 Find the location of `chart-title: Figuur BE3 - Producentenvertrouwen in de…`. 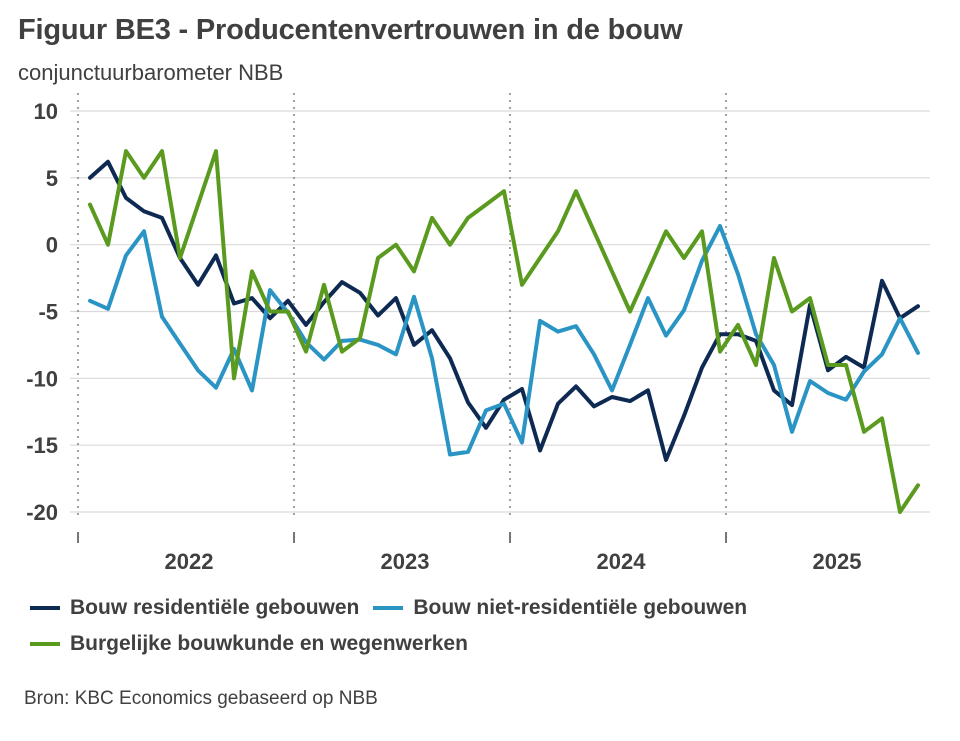

chart-title: Figuur BE3 - Producentenvertrouwen in de… is located at coordinates (350, 30).